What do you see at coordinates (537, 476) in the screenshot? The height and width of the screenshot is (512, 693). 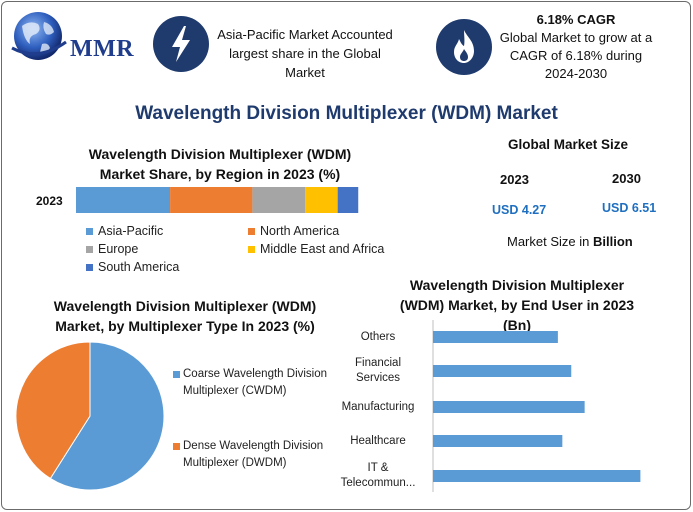 I see `enduser-bar-it-telecommun` at bounding box center [537, 476].